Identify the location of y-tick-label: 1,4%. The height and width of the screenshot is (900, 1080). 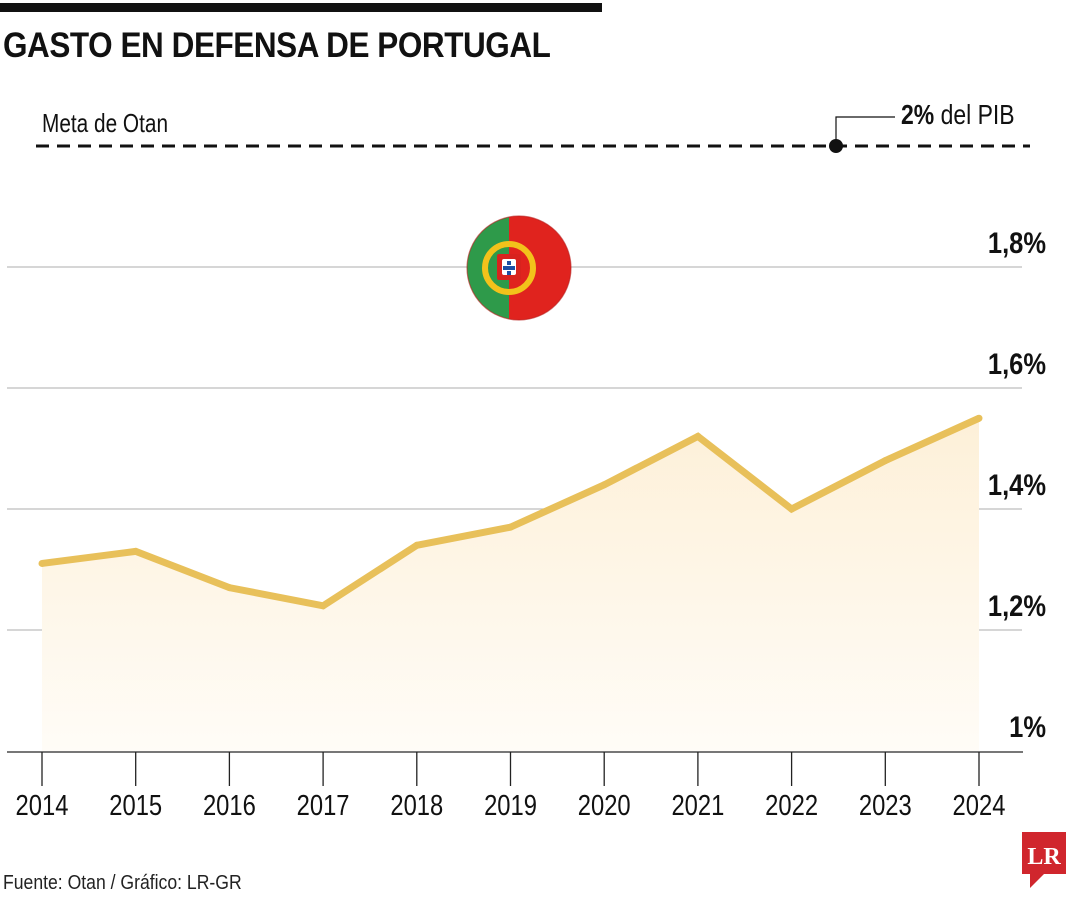
(1017, 484).